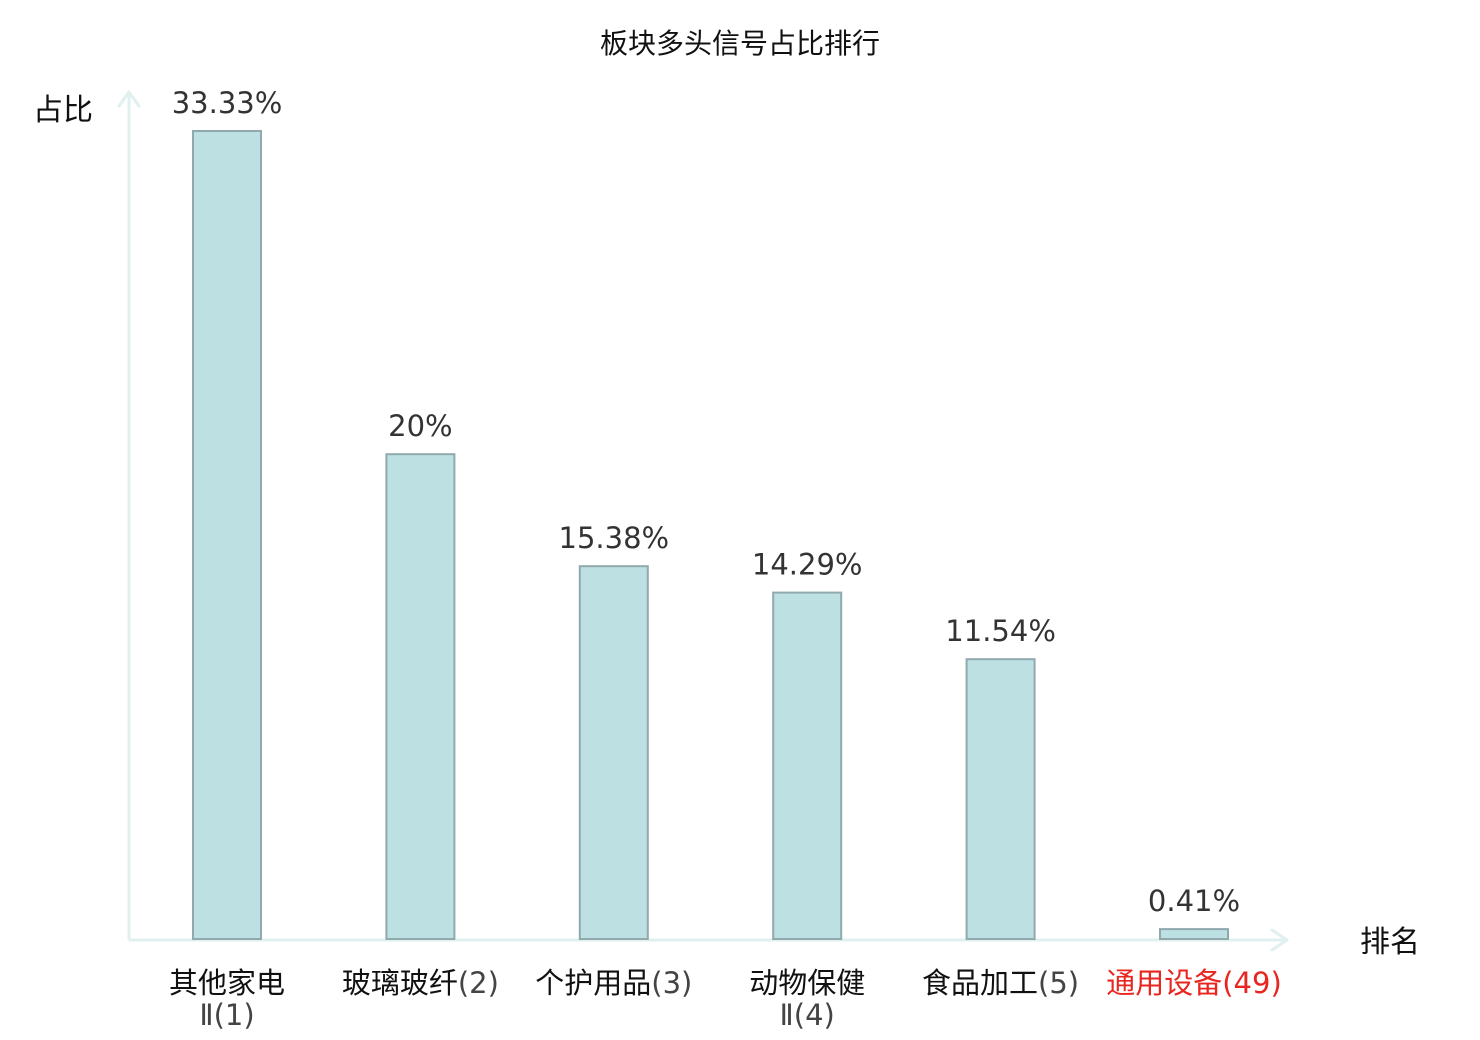 This screenshot has height=1040, width=1480. I want to click on category-label: 玻璃玻纤(2), so click(420, 983).